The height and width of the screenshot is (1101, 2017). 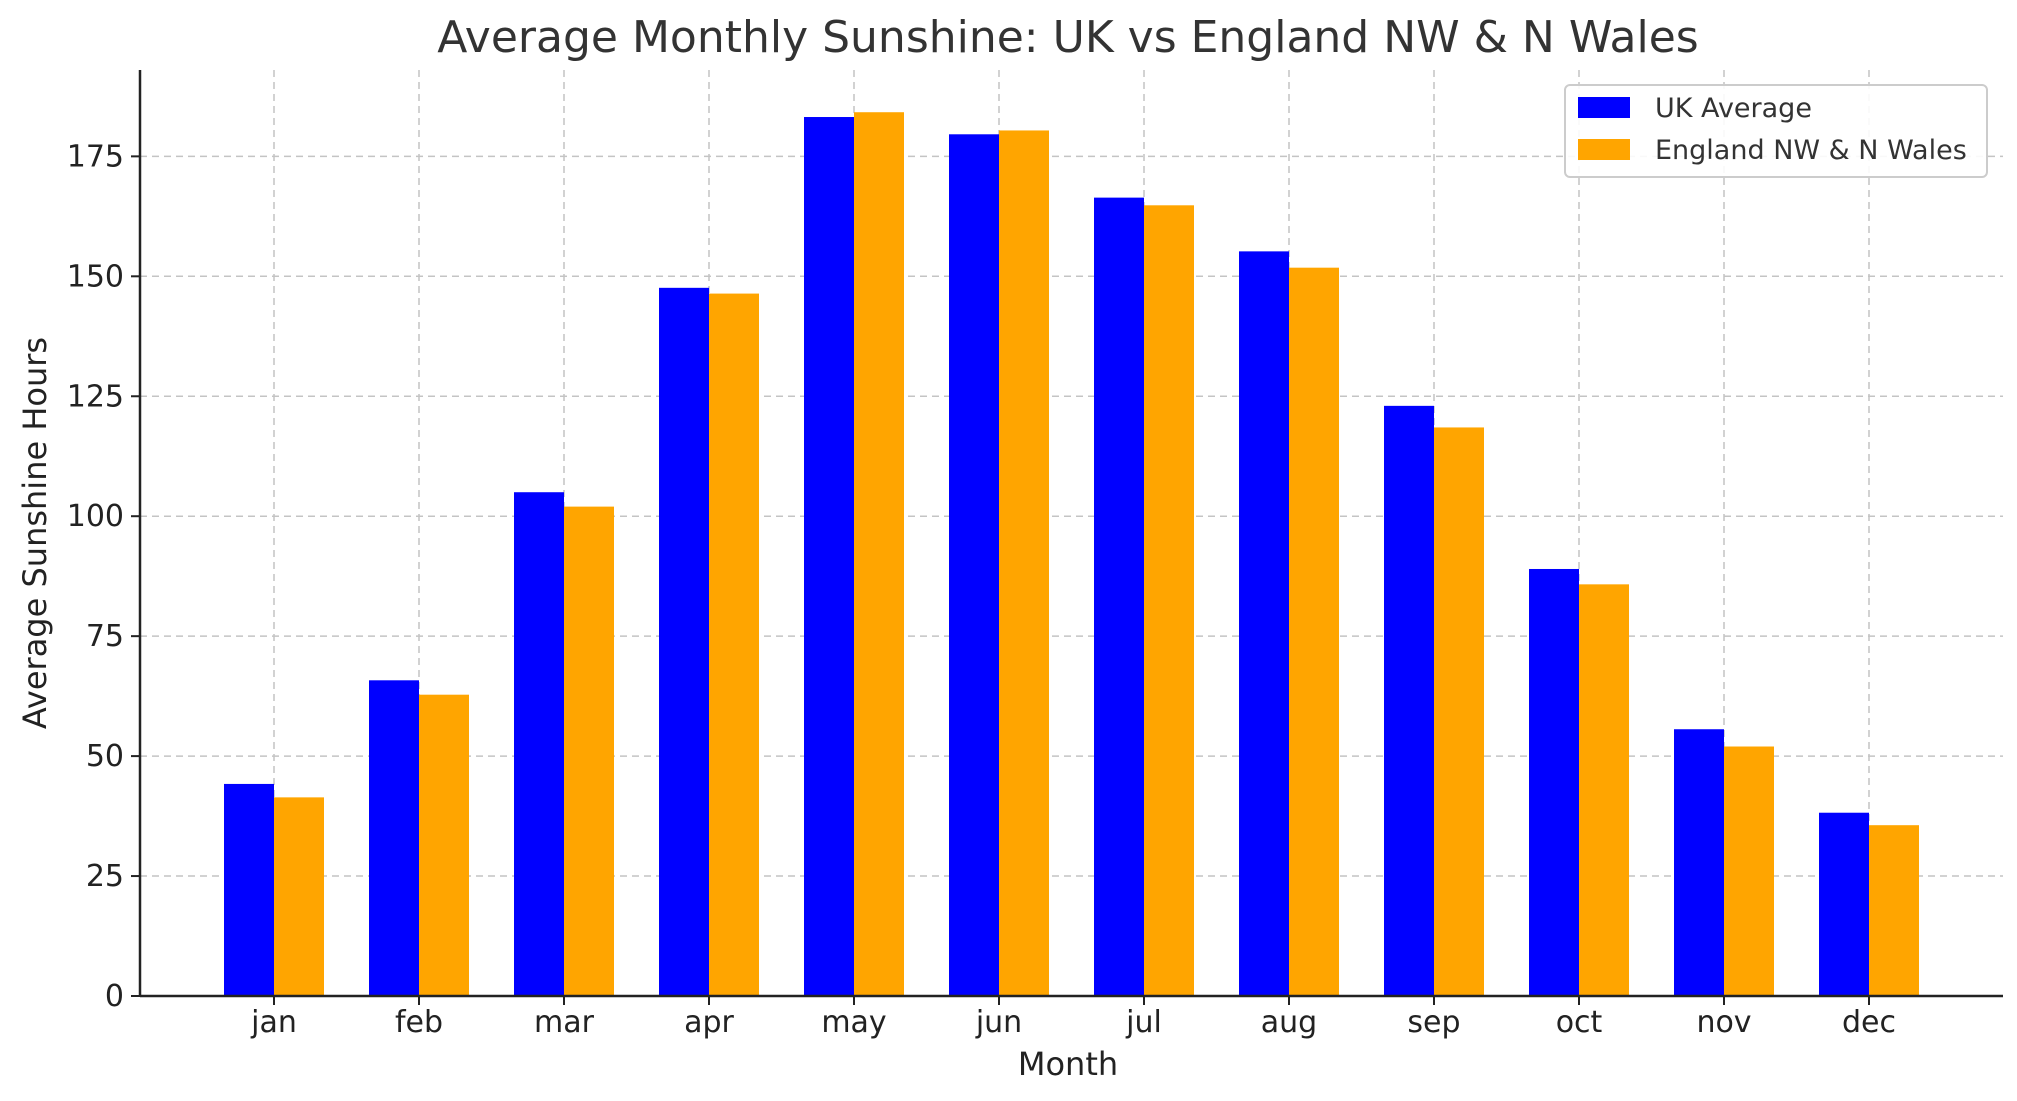 I want to click on bar-uk-average-jul, so click(x=1119, y=596).